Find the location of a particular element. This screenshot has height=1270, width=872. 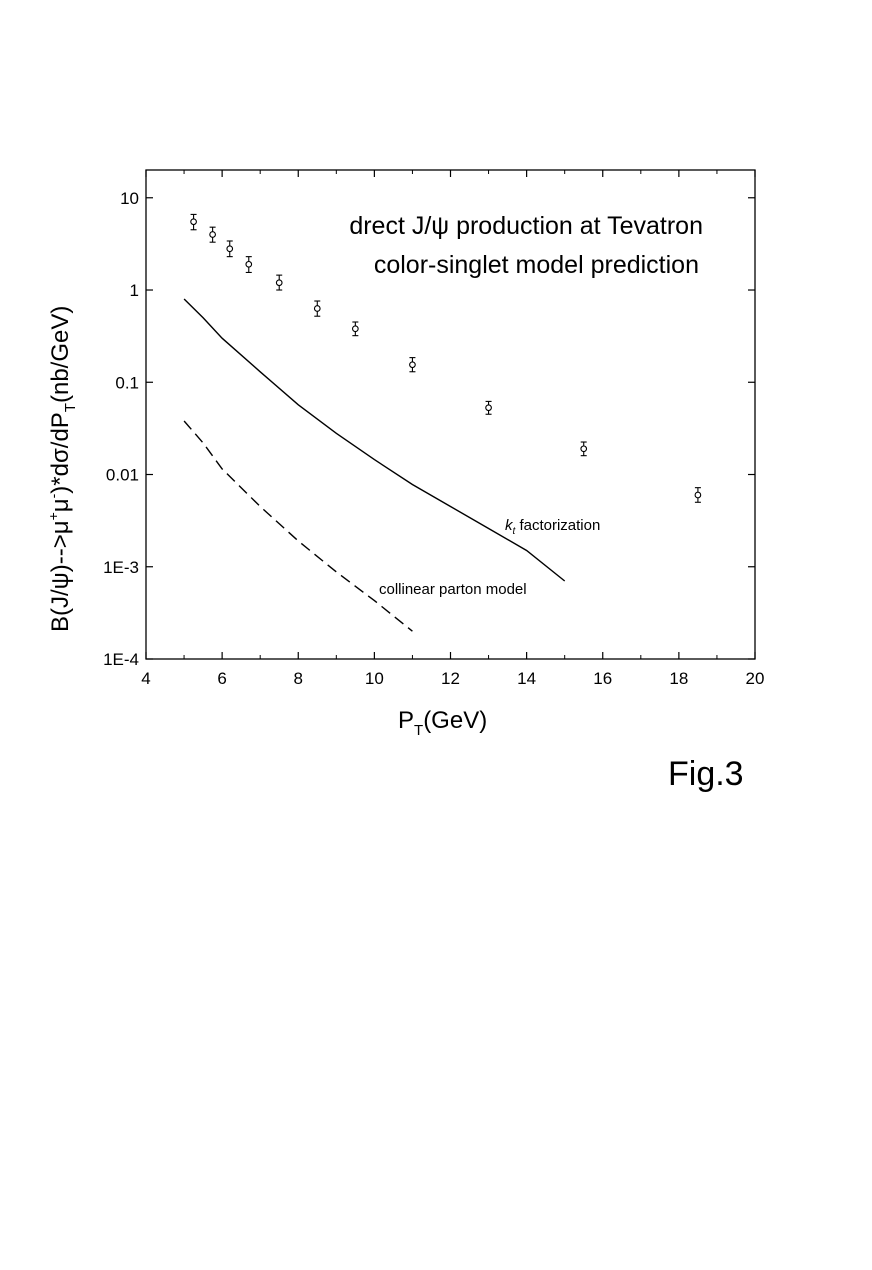

figure-label: Fig.3 is located at coordinates (706, 774).